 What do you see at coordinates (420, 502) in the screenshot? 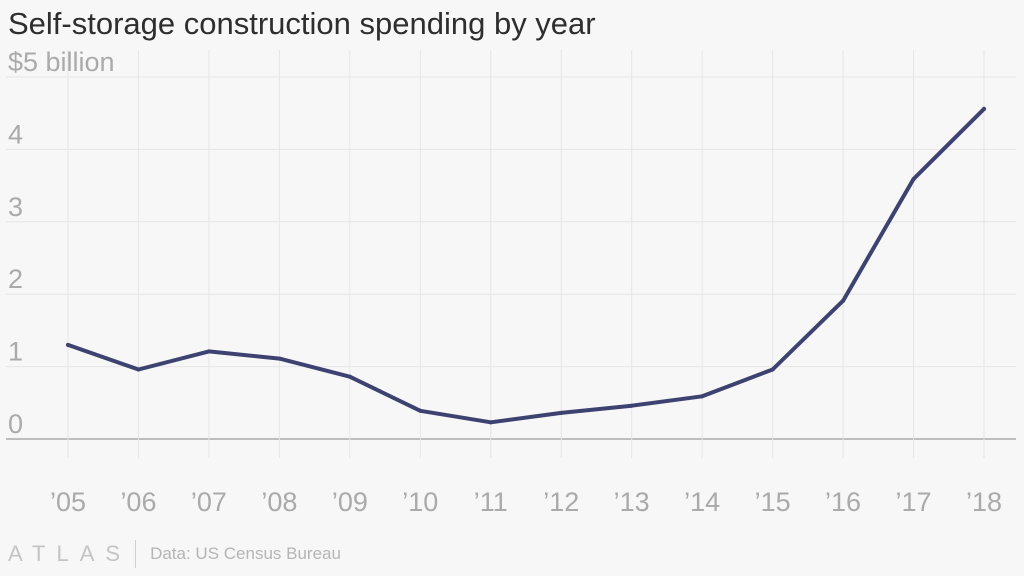
I see `x-tick-label: ’10` at bounding box center [420, 502].